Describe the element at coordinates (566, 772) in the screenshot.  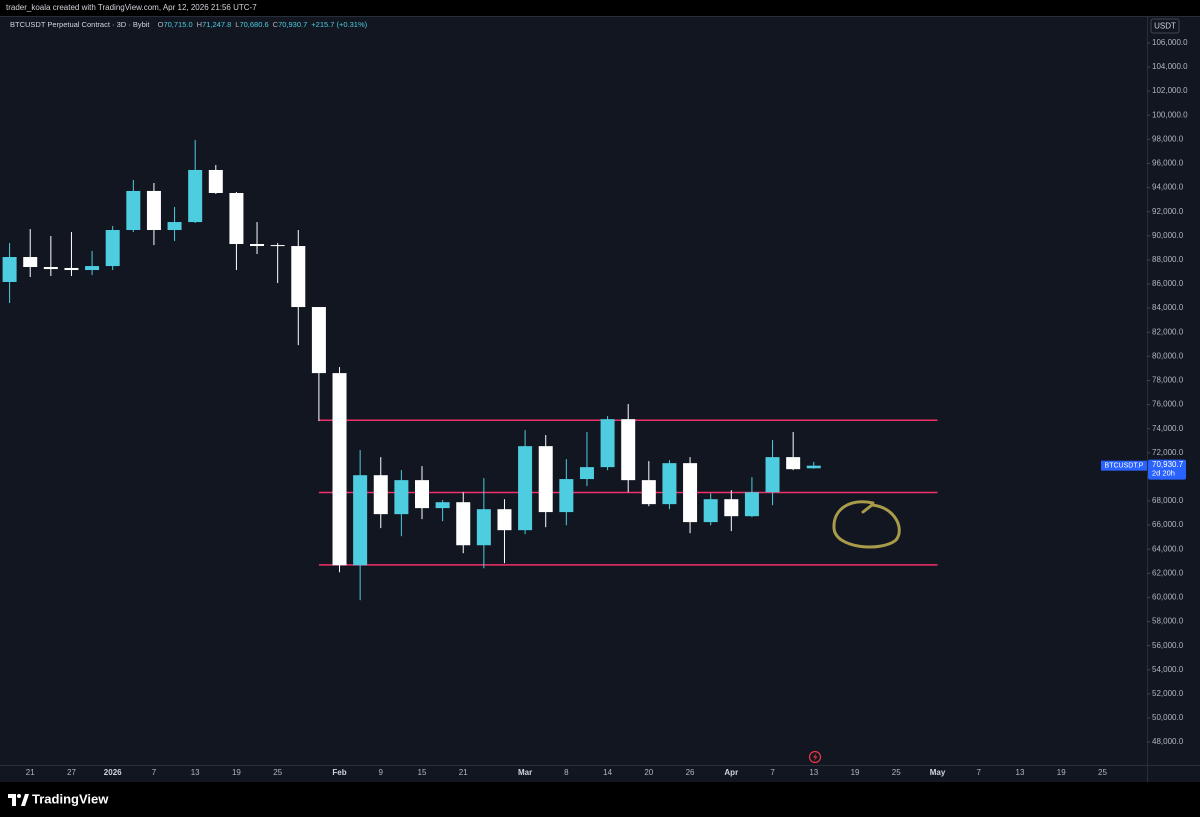
I see `x-tick-label: 8` at that location.